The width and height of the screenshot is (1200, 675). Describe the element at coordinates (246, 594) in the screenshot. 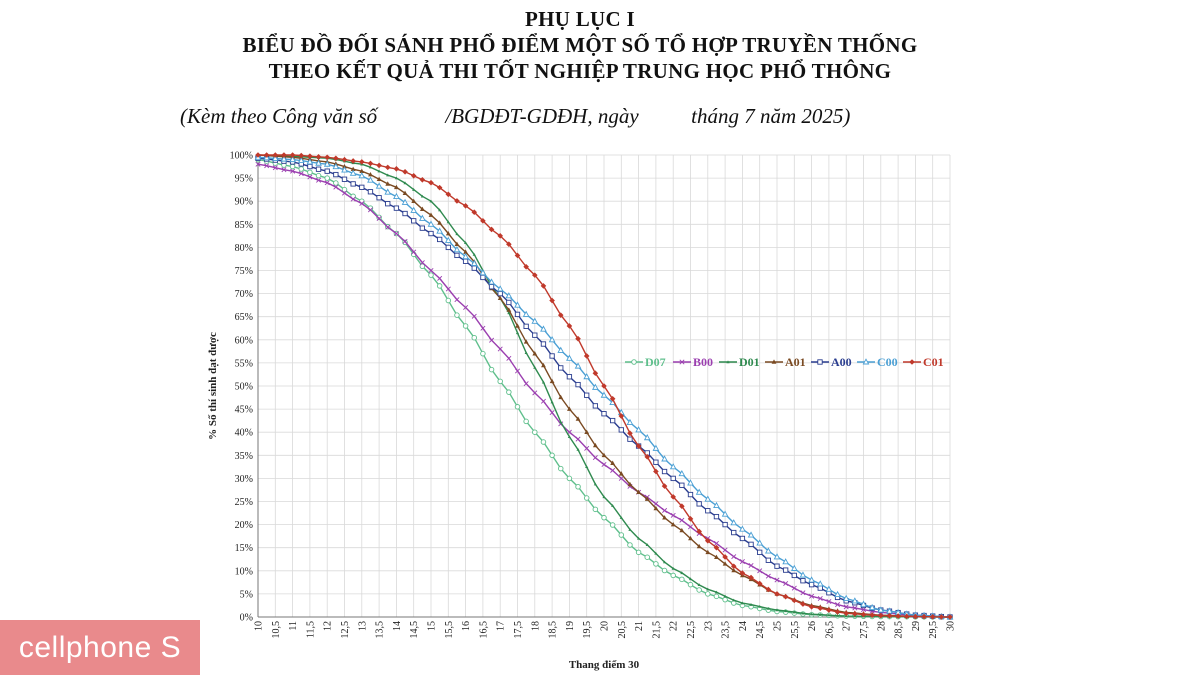

I see `y-tick-label: 5%` at that location.